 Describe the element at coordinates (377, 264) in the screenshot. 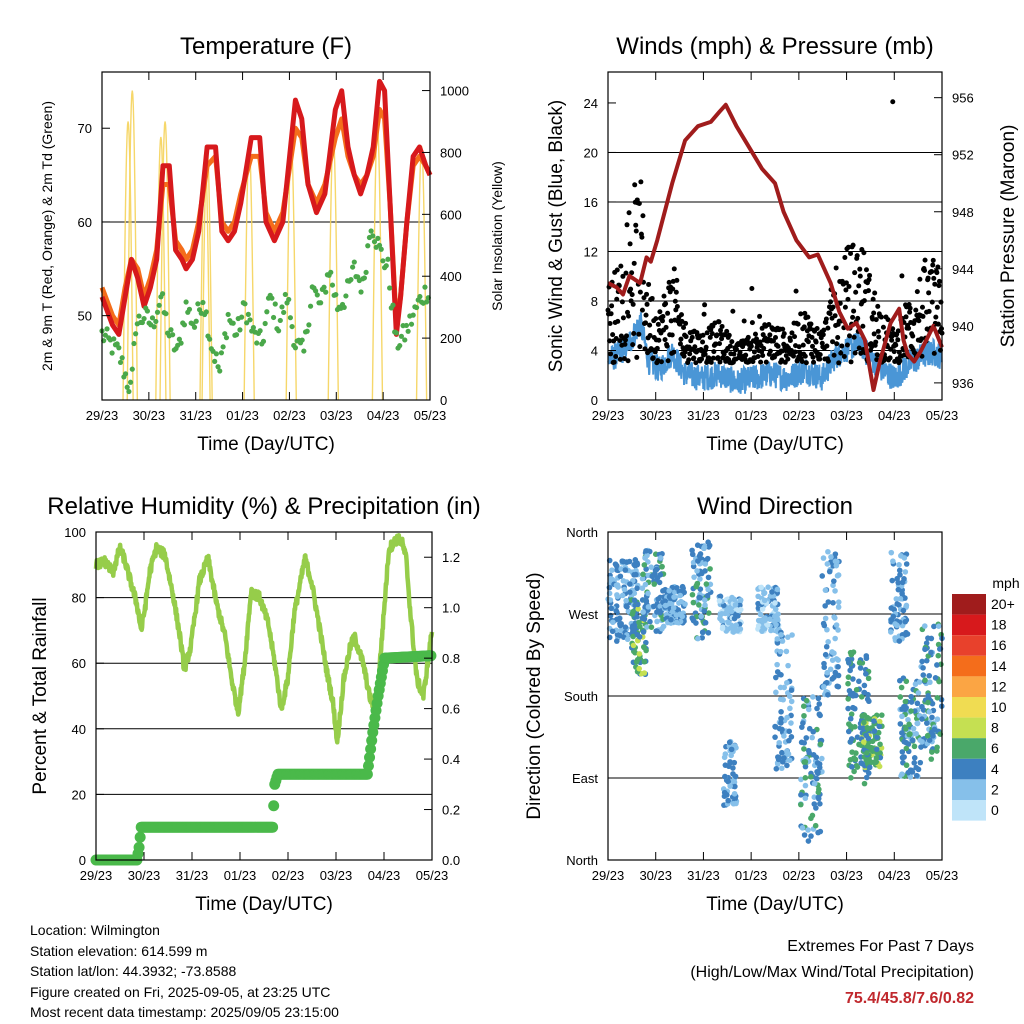

I see `solar-trace` at that location.